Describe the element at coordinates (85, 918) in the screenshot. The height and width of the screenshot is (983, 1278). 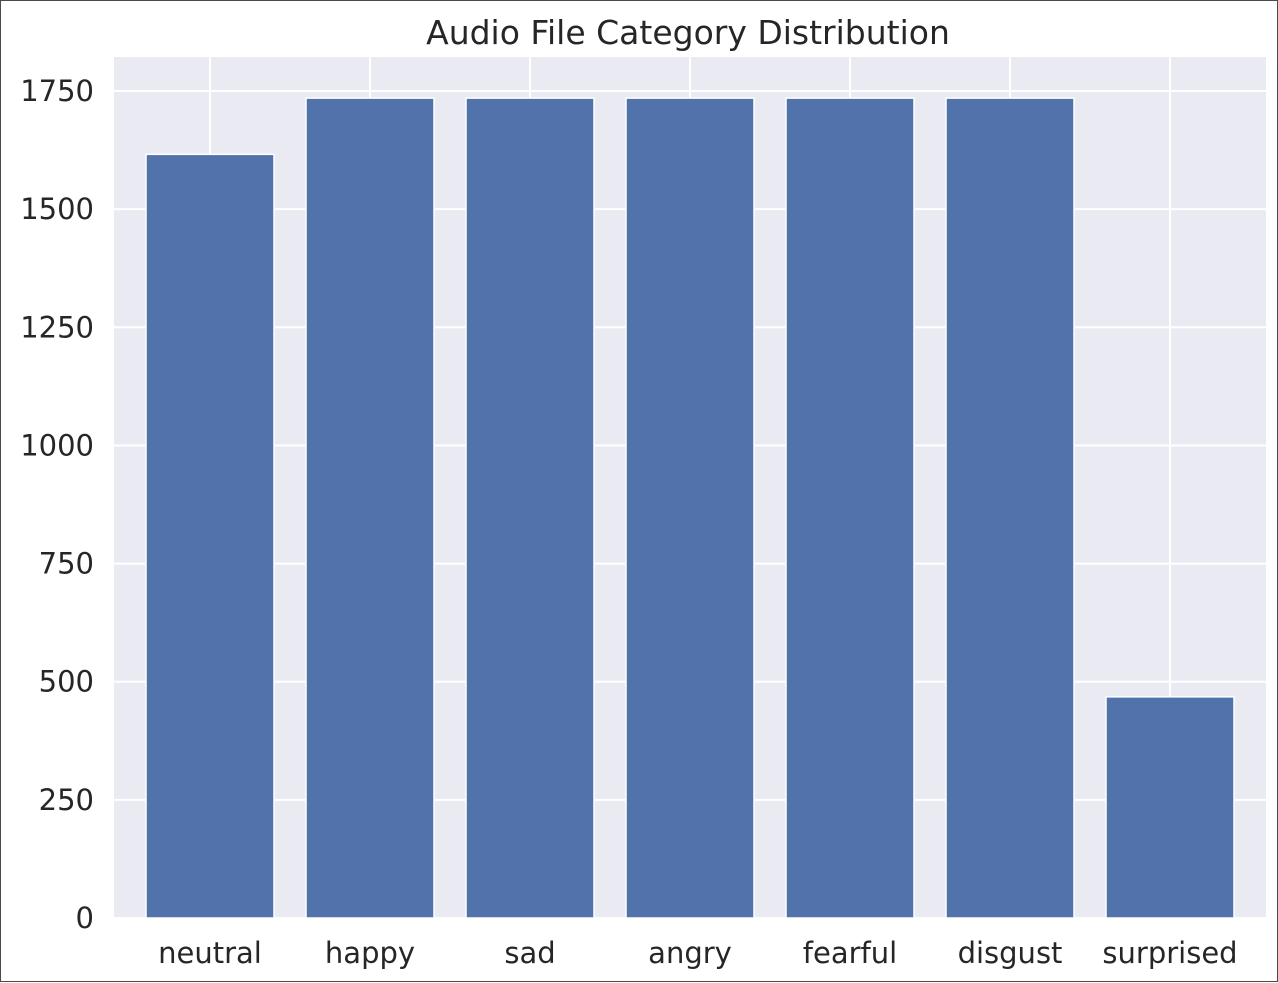
I see `y-tick-label: 0` at that location.